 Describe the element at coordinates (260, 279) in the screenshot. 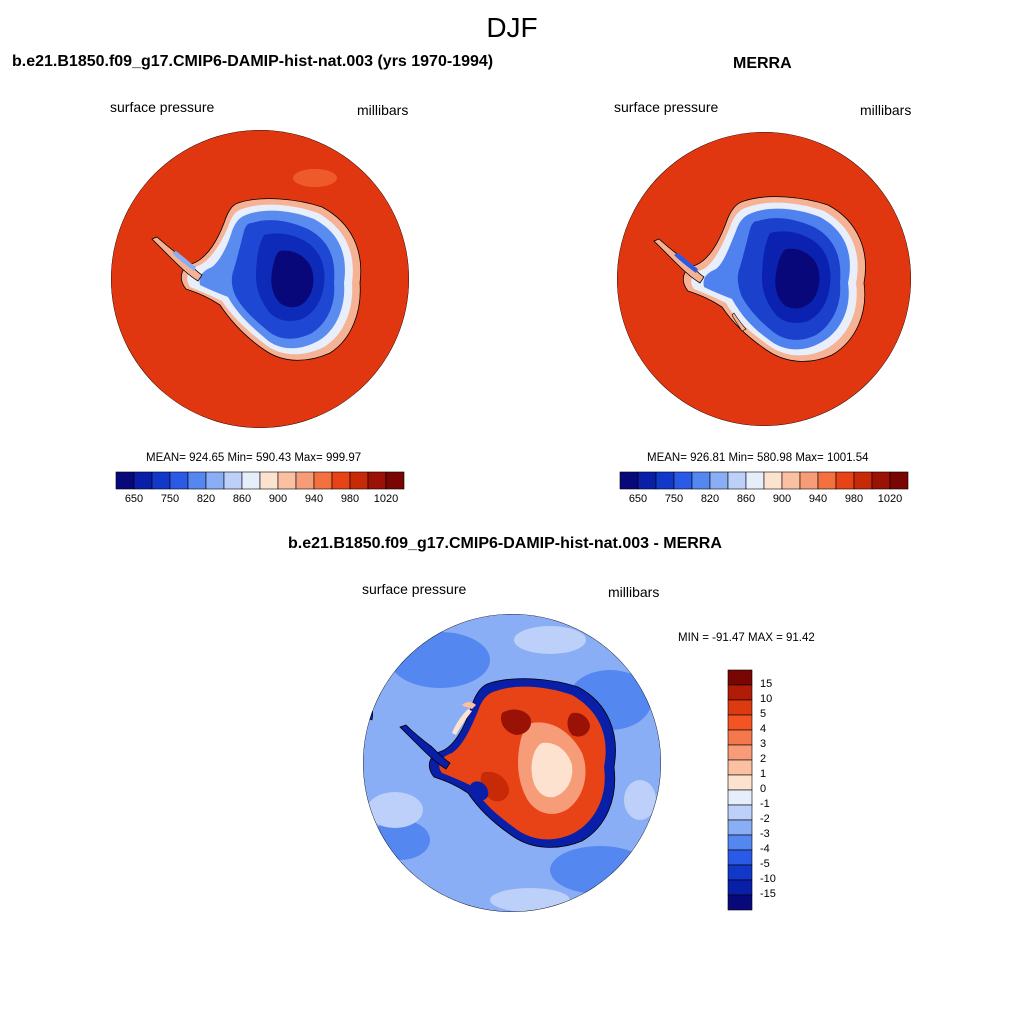

I see `panel1-map` at that location.